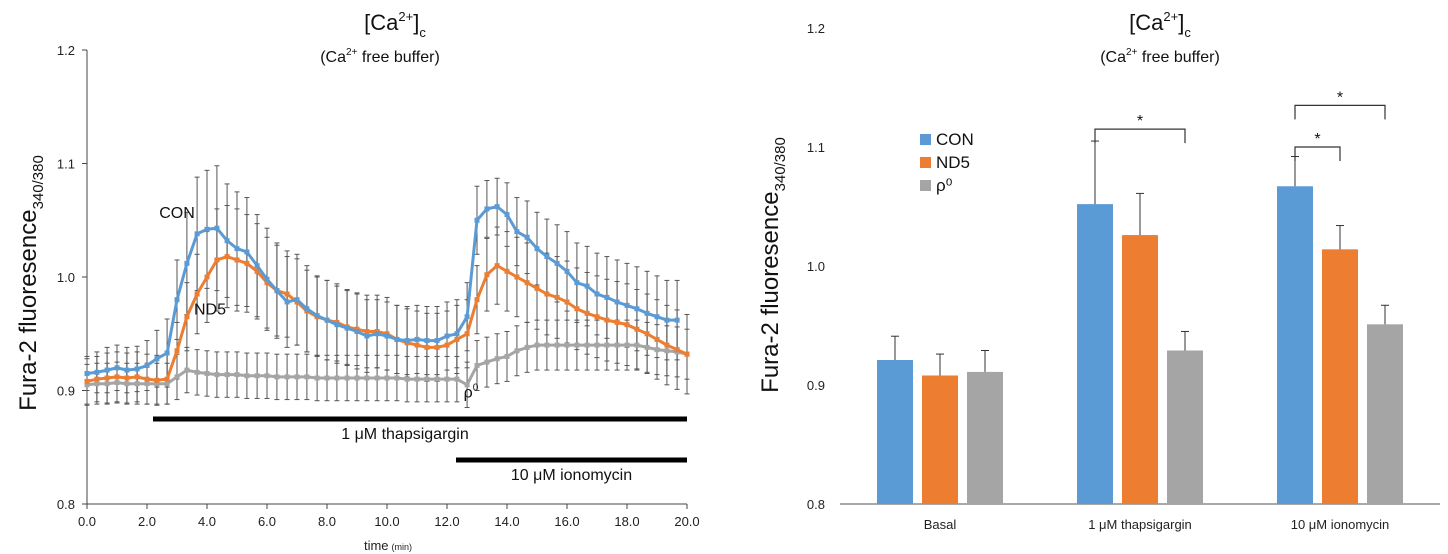 Image resolution: width=1448 pixels, height=554 pixels. I want to click on y-tick-label: 0.8, so click(66, 504).